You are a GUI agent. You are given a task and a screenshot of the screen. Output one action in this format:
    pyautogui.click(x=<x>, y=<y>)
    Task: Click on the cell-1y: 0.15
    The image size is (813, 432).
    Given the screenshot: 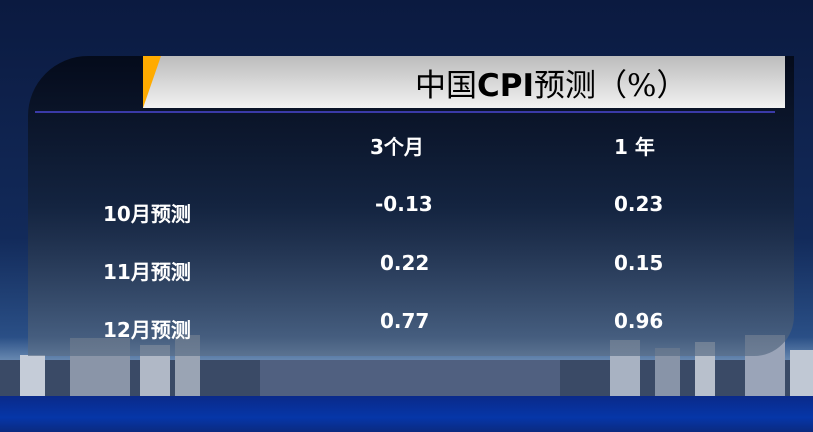 What is the action you would take?
    pyautogui.click(x=639, y=263)
    